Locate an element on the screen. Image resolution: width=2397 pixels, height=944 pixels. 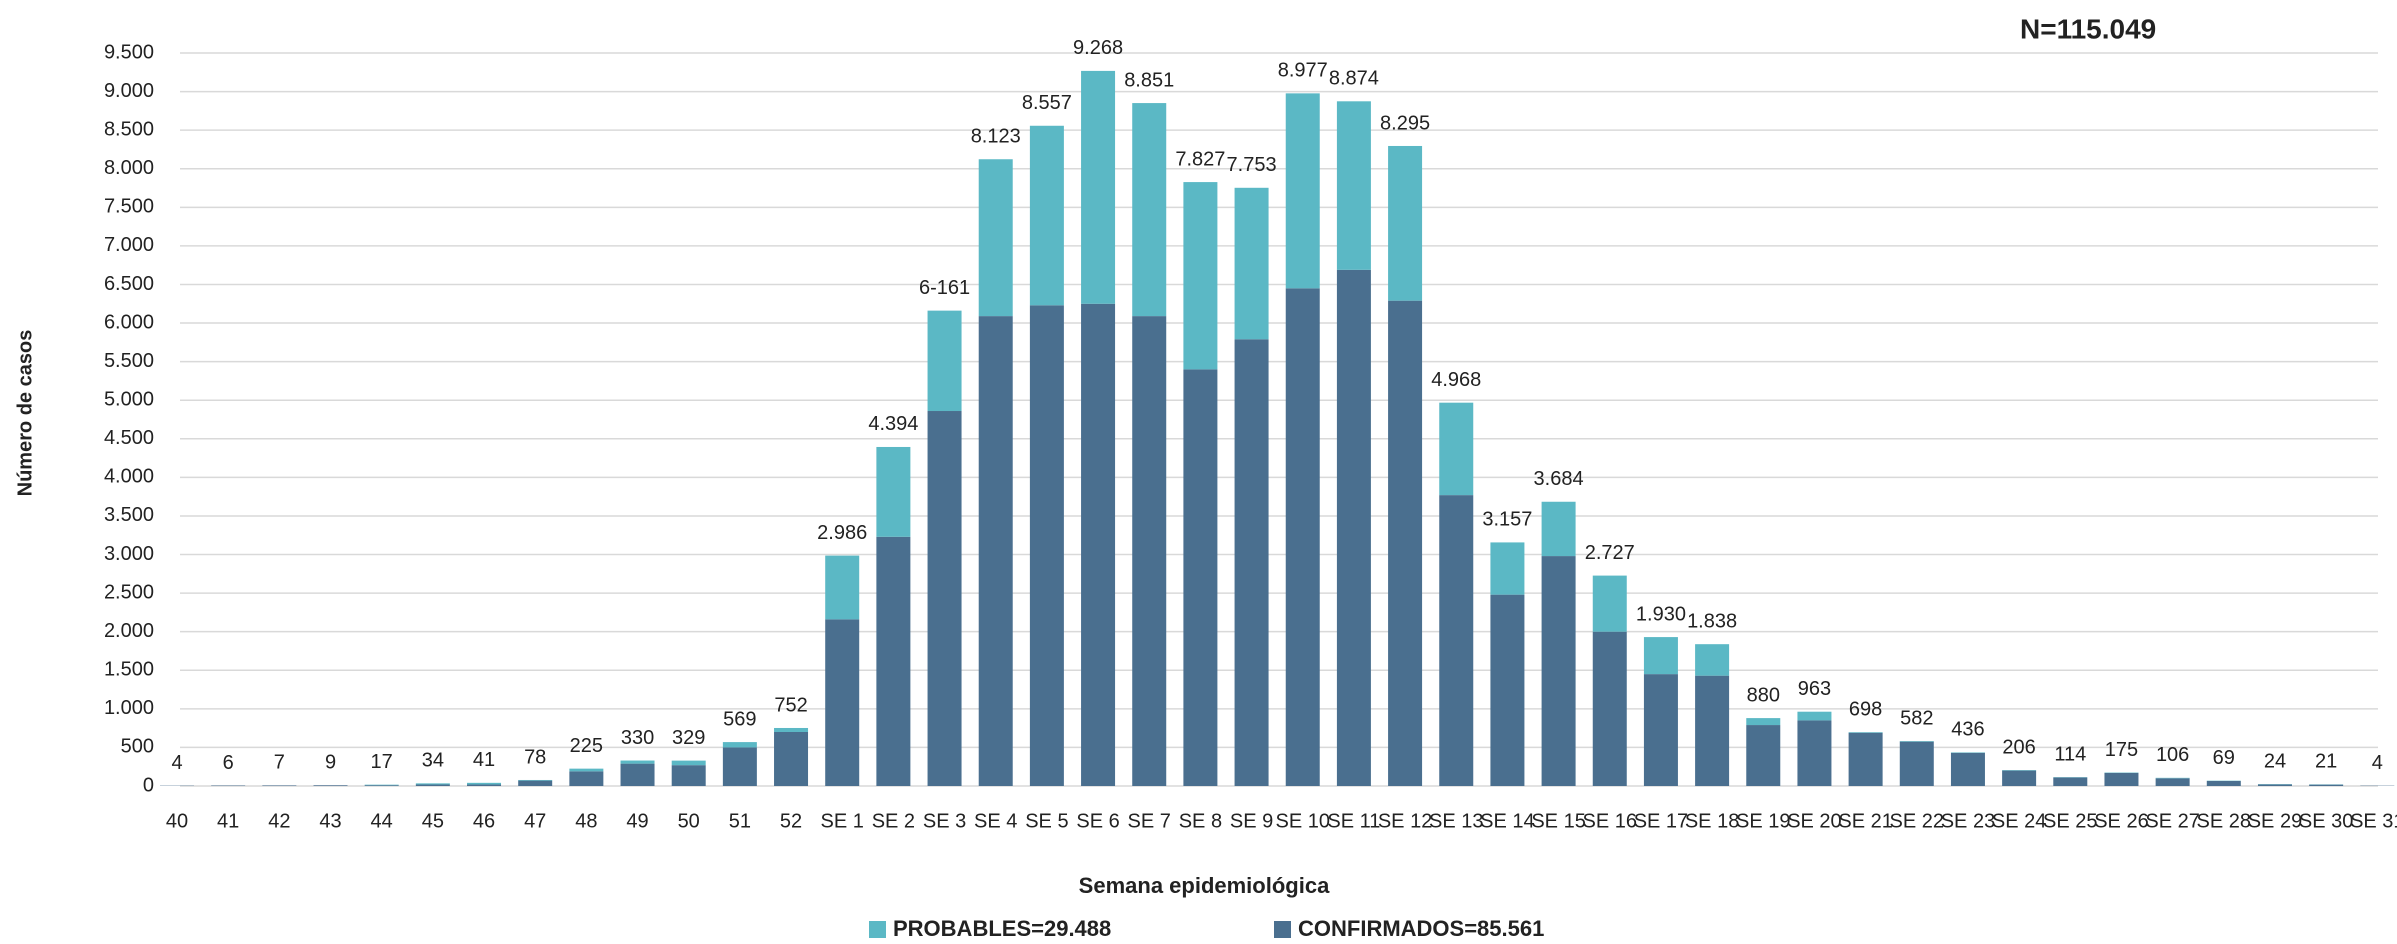
total-label: 114 is located at coordinates (2070, 754).